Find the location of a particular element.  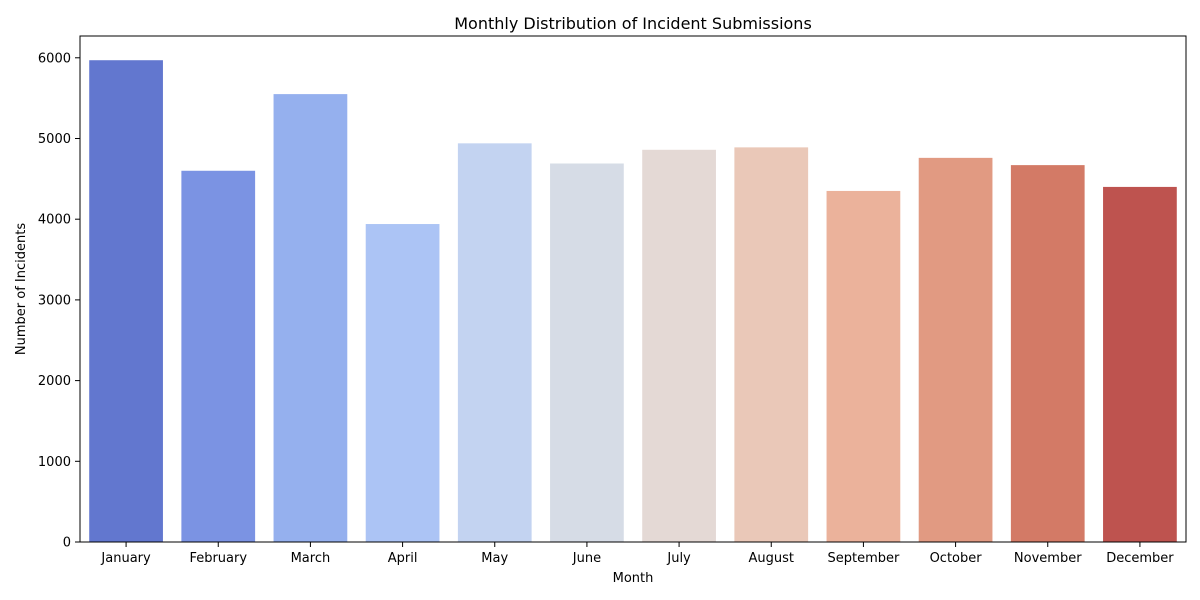

x-tick-label: July is located at coordinates (678, 558).